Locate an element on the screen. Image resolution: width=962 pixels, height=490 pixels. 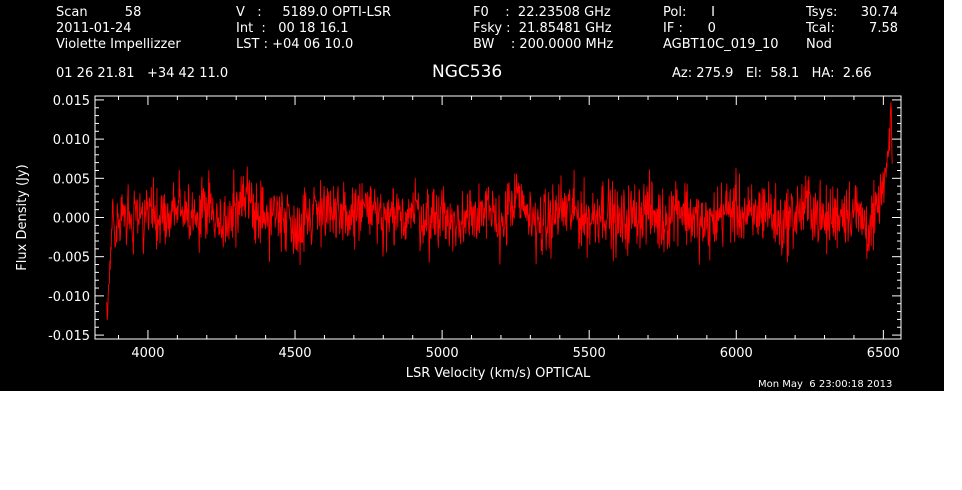
y-tick-label: -0.010 is located at coordinates (69, 297).